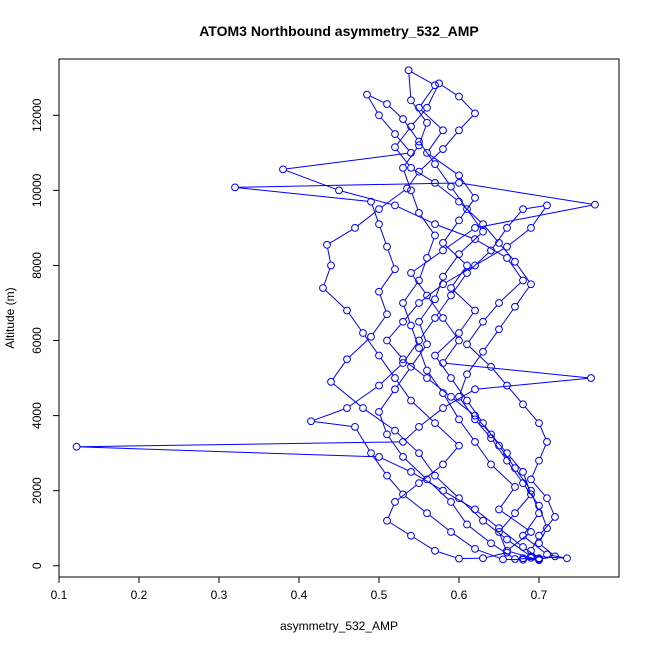  Describe the element at coordinates (299, 589) in the screenshot. I see `x-axis: 0.1 0.2 0.3 0.4 0.5 0.6 0.7` at that location.